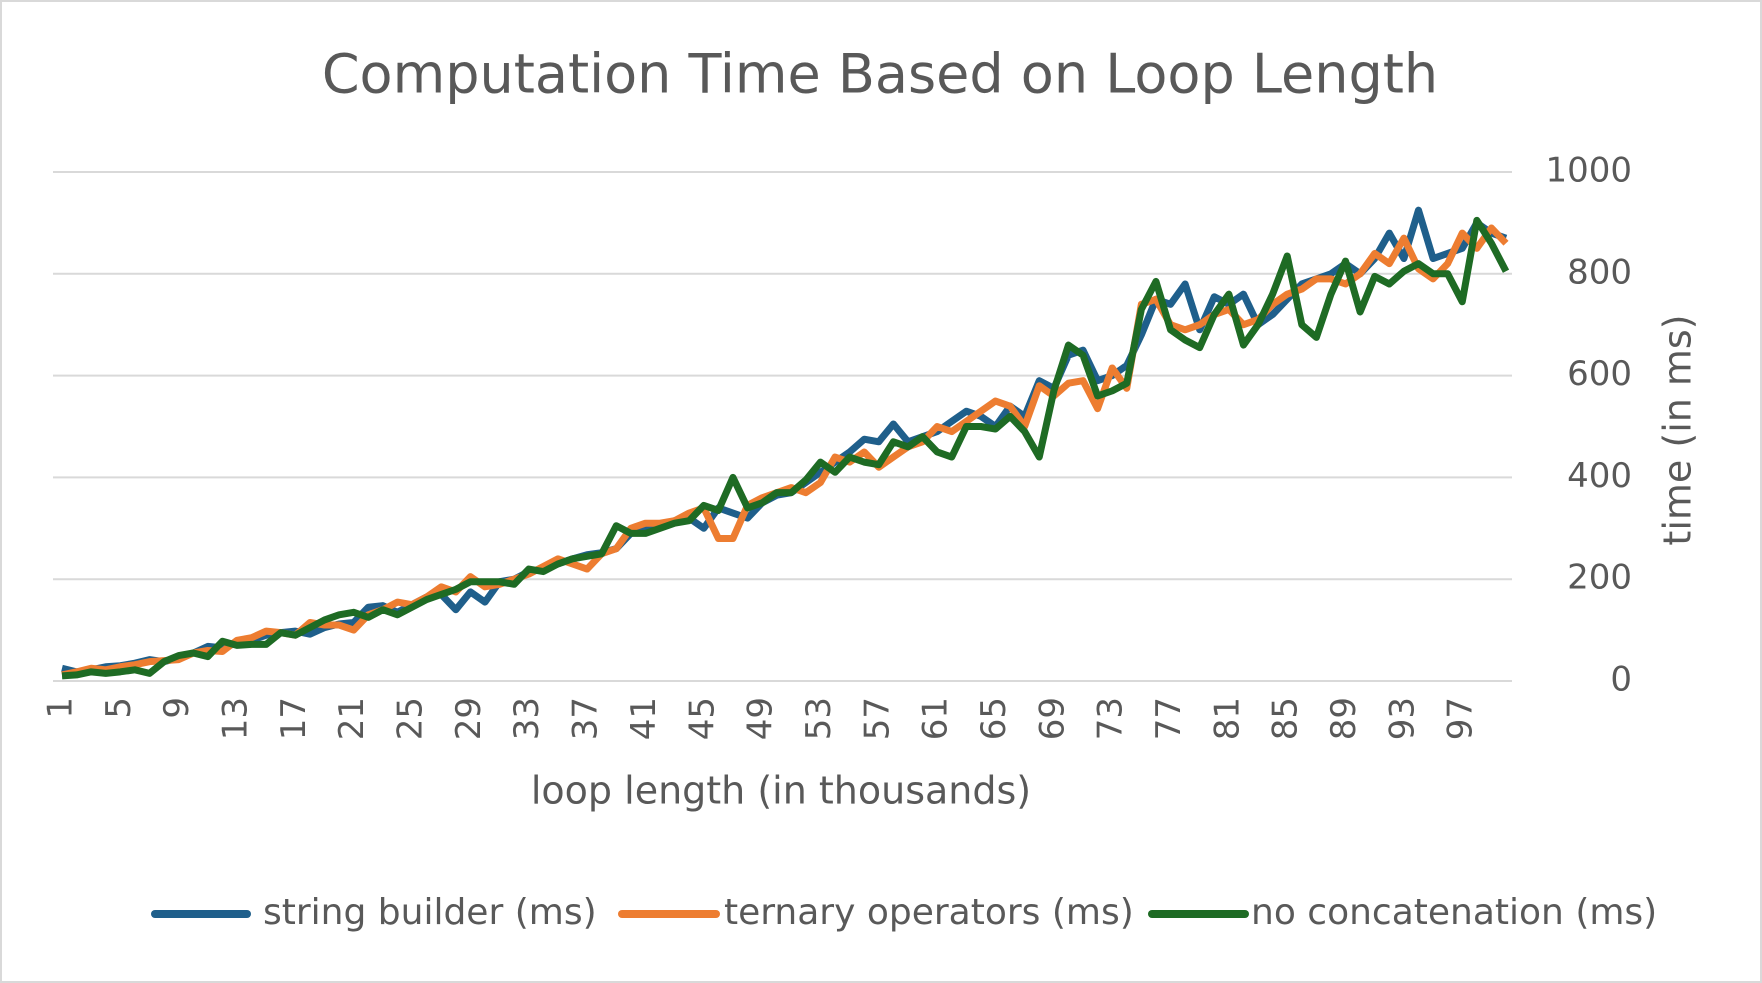 The image size is (1762, 983). I want to click on x-tick-label: 49, so click(761, 718).